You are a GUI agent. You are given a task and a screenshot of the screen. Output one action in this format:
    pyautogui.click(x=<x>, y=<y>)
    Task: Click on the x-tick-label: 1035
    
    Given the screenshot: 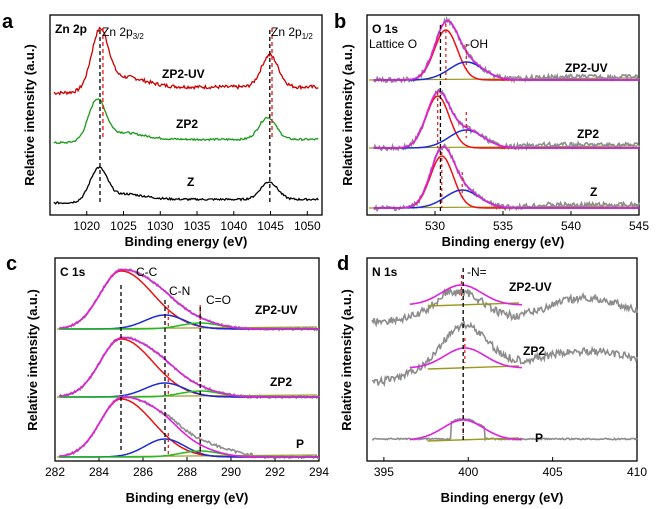 What is the action you would take?
    pyautogui.click(x=197, y=226)
    